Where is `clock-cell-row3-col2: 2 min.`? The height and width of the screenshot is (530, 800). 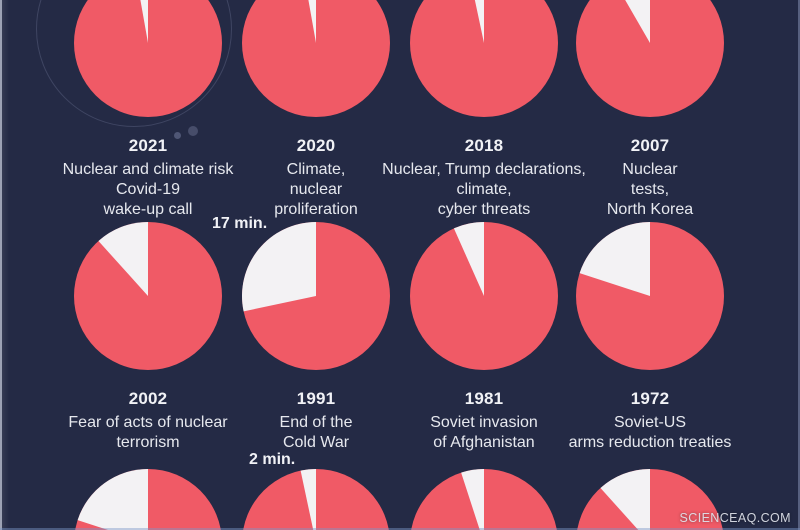
clock-cell-row3-col2: 2 min. is located at coordinates (316, 490).